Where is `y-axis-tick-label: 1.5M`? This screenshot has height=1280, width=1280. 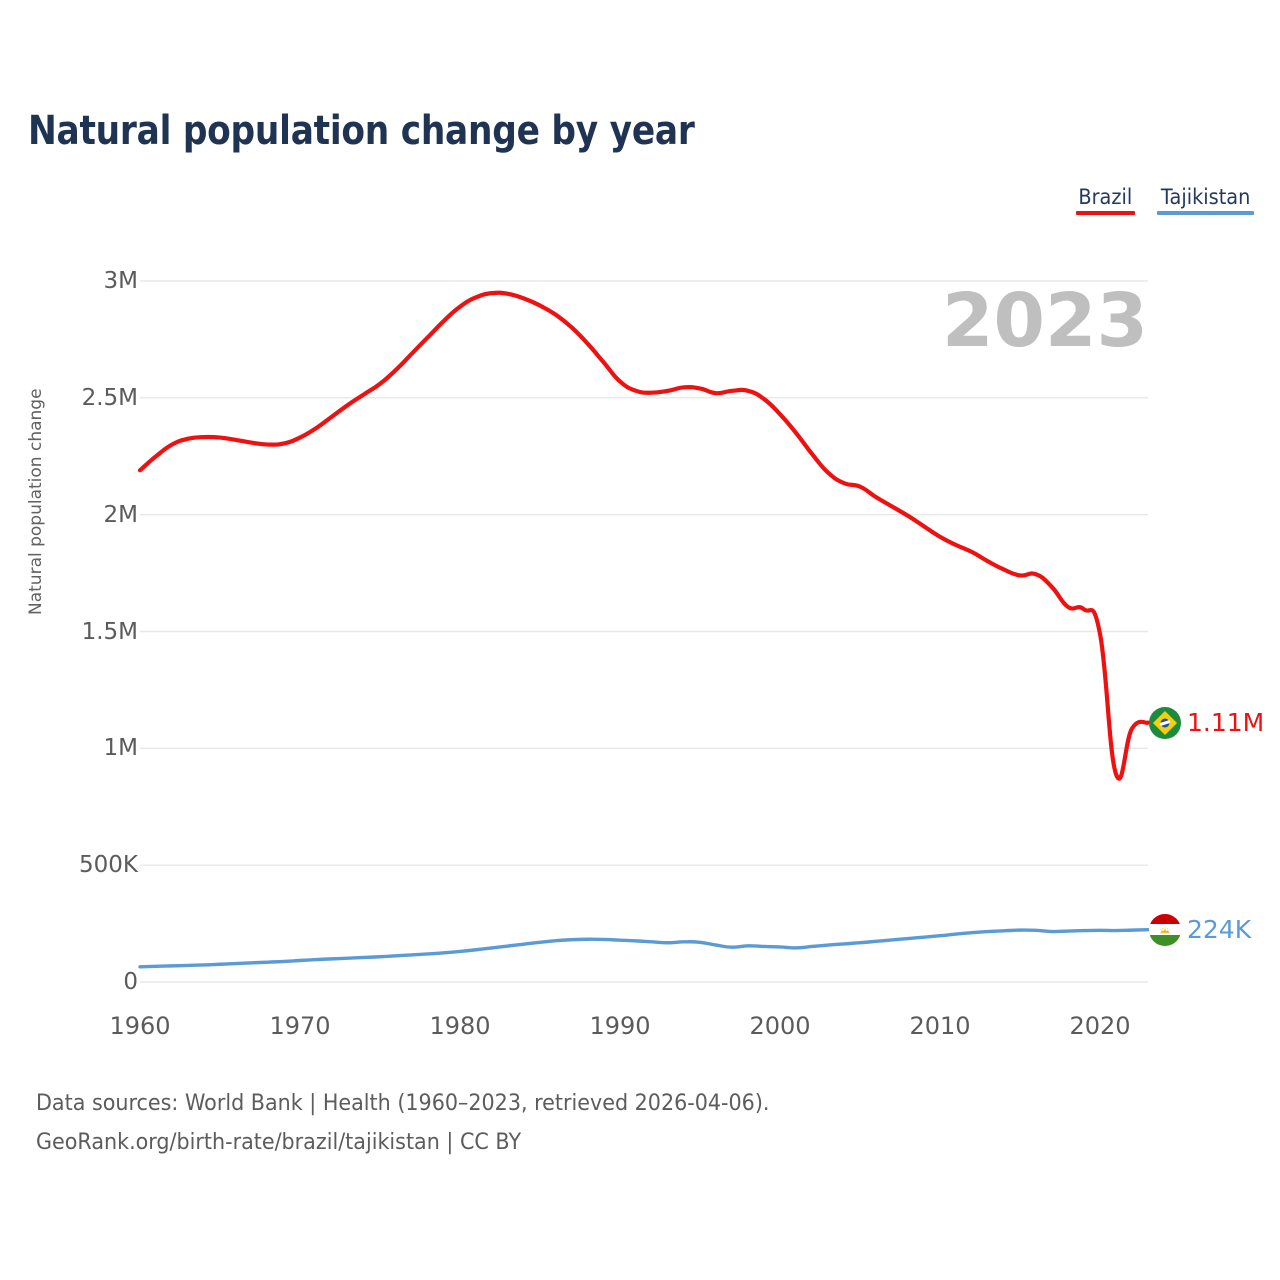 y-axis-tick-label: 1.5M is located at coordinates (109, 631).